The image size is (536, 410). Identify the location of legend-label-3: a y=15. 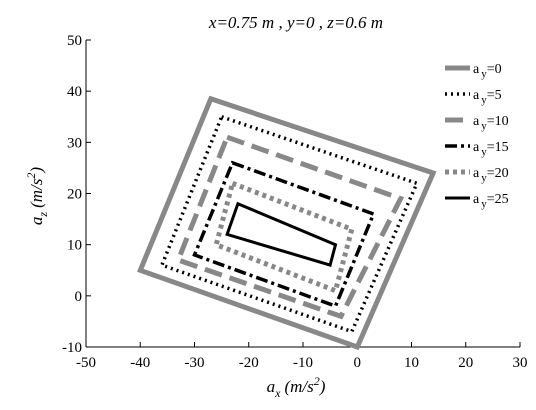
(491, 149).